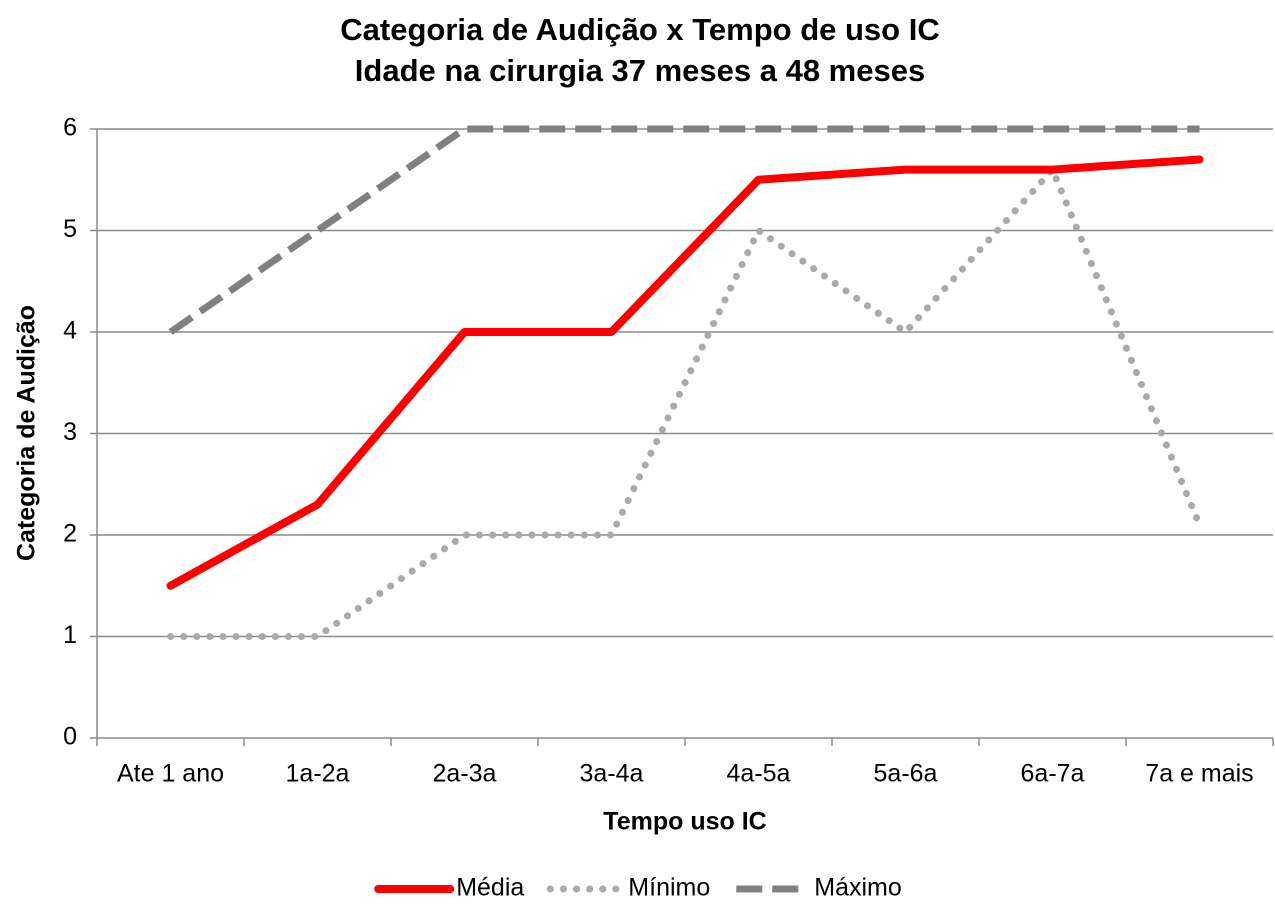 This screenshot has width=1275, height=911. Describe the element at coordinates (70, 229) in the screenshot. I see `y-tick-label: 5` at that location.